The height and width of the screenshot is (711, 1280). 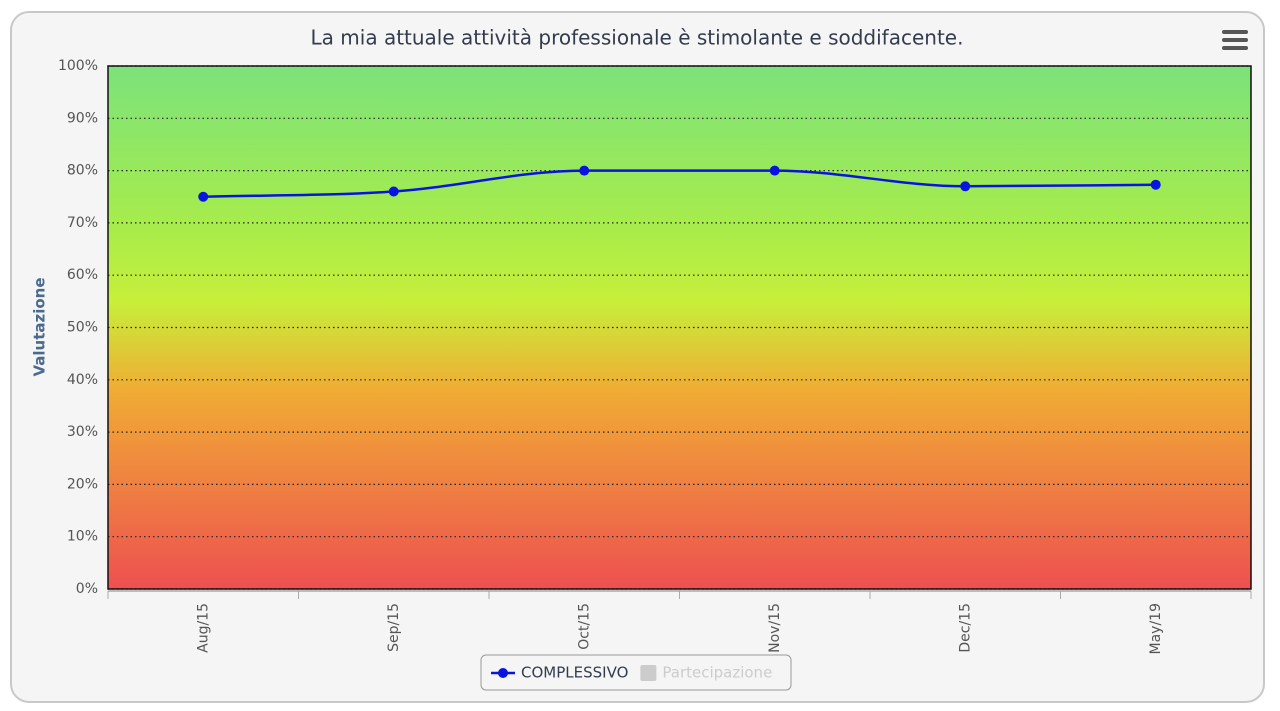 I want to click on y-tick-label: 100%, so click(x=78, y=66).